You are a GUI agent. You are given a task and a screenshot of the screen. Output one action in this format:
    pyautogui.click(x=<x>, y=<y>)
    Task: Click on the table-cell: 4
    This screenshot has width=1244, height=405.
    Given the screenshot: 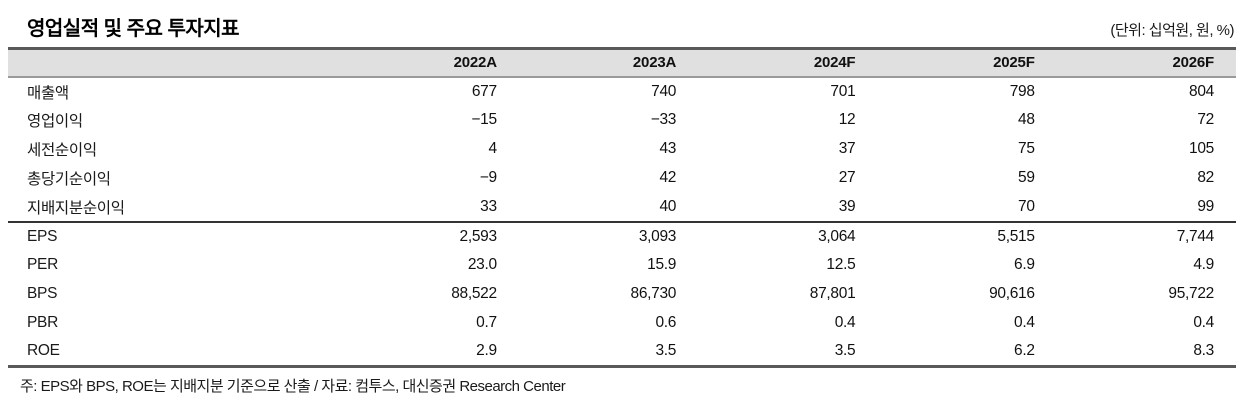 What is the action you would take?
    pyautogui.click(x=493, y=148)
    